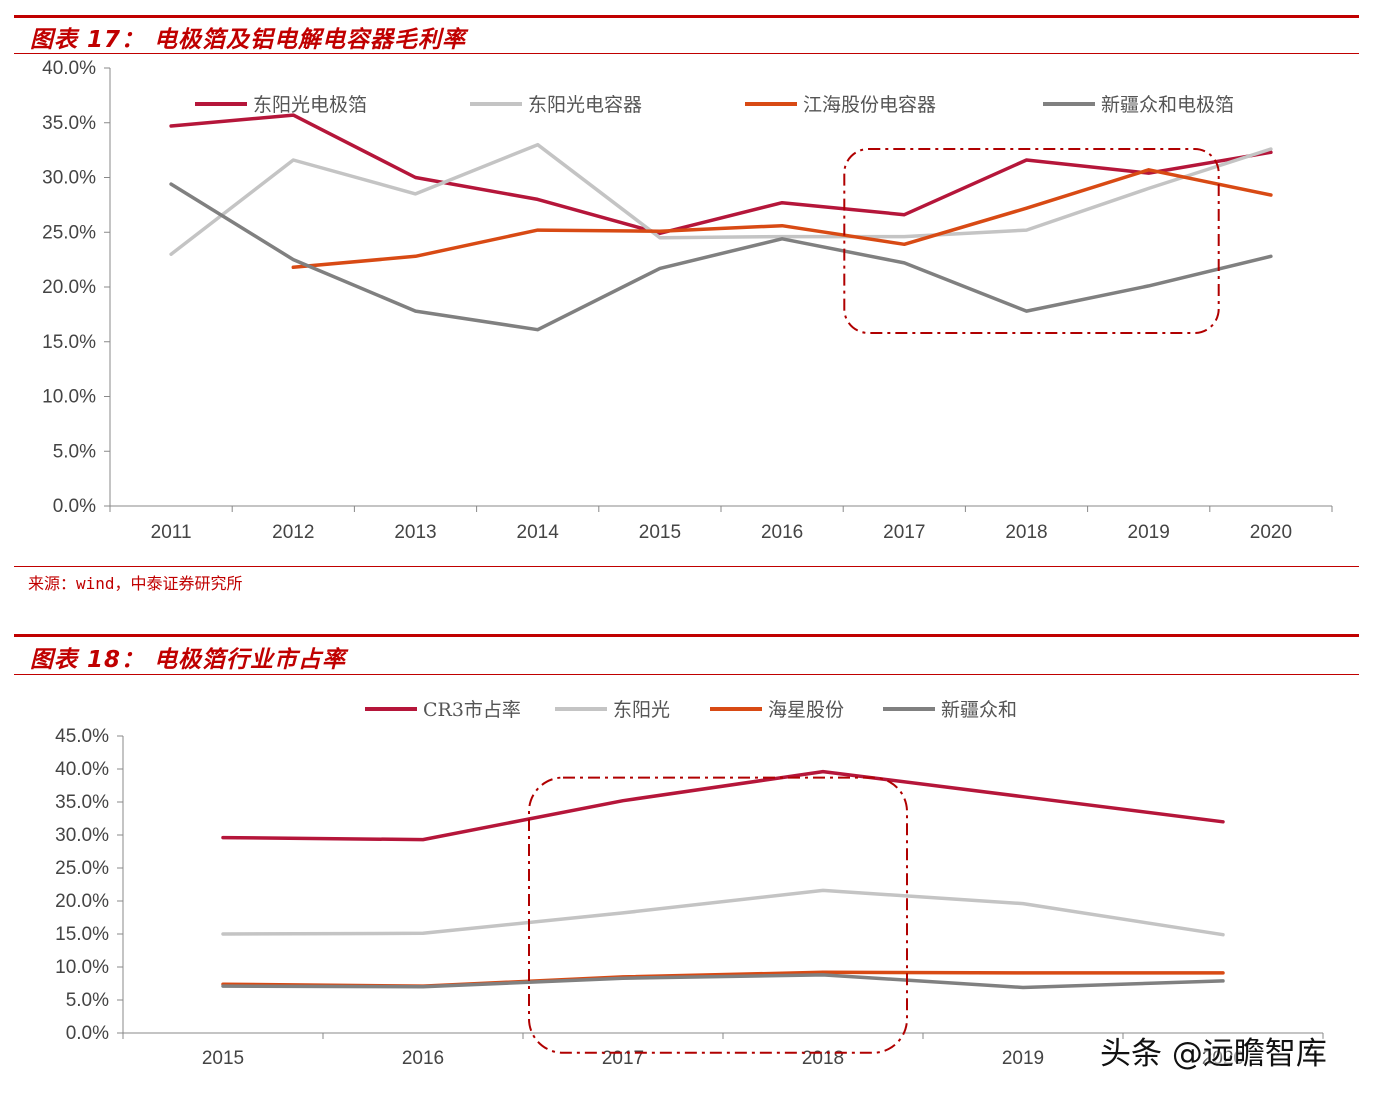 The width and height of the screenshot is (1387, 1095). I want to click on figure-18-top-rule, so click(686, 635).